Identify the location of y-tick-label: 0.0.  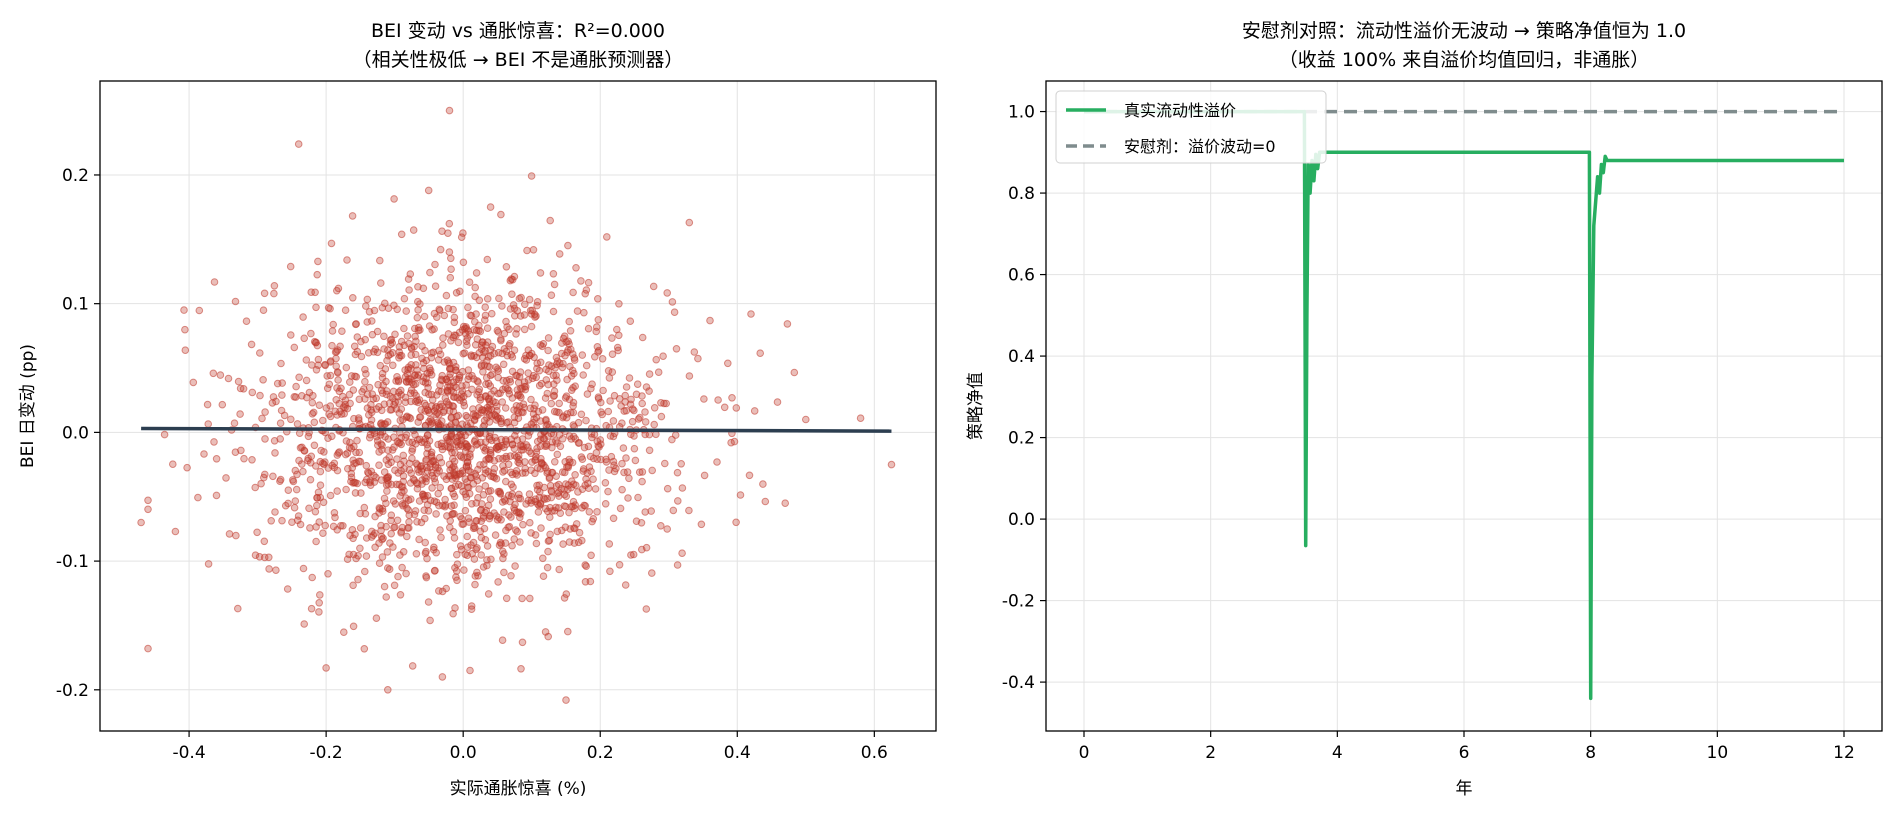
(1021, 520).